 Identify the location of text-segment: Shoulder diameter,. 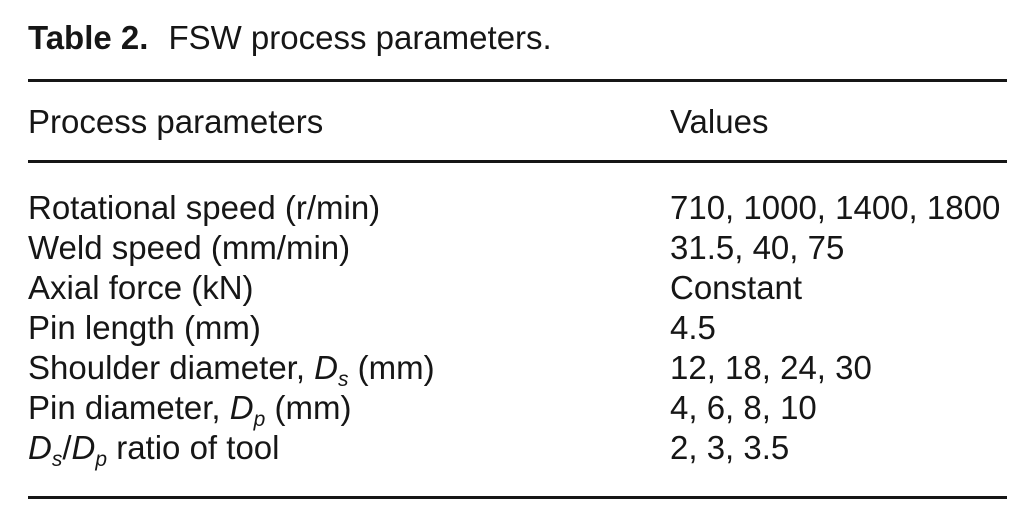
(171, 367).